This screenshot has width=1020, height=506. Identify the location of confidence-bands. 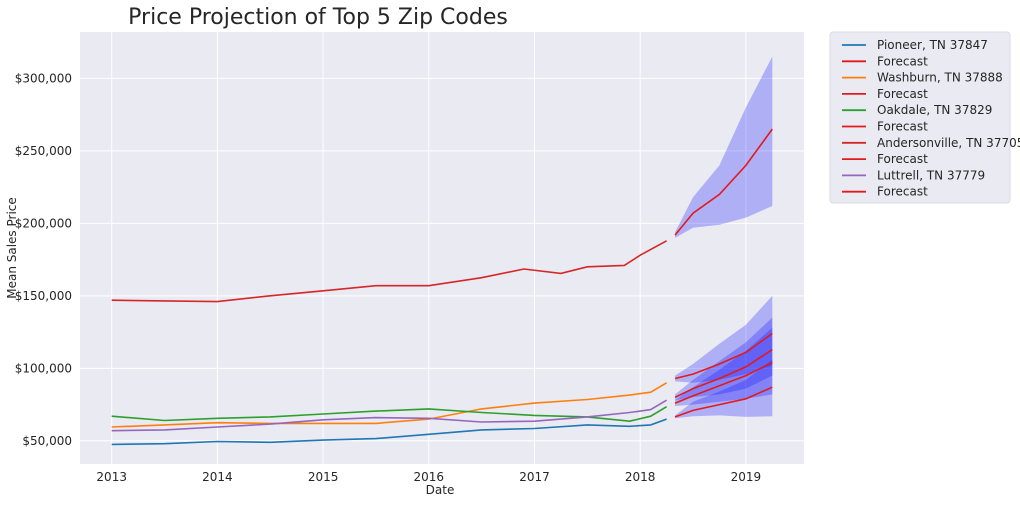
(724, 237).